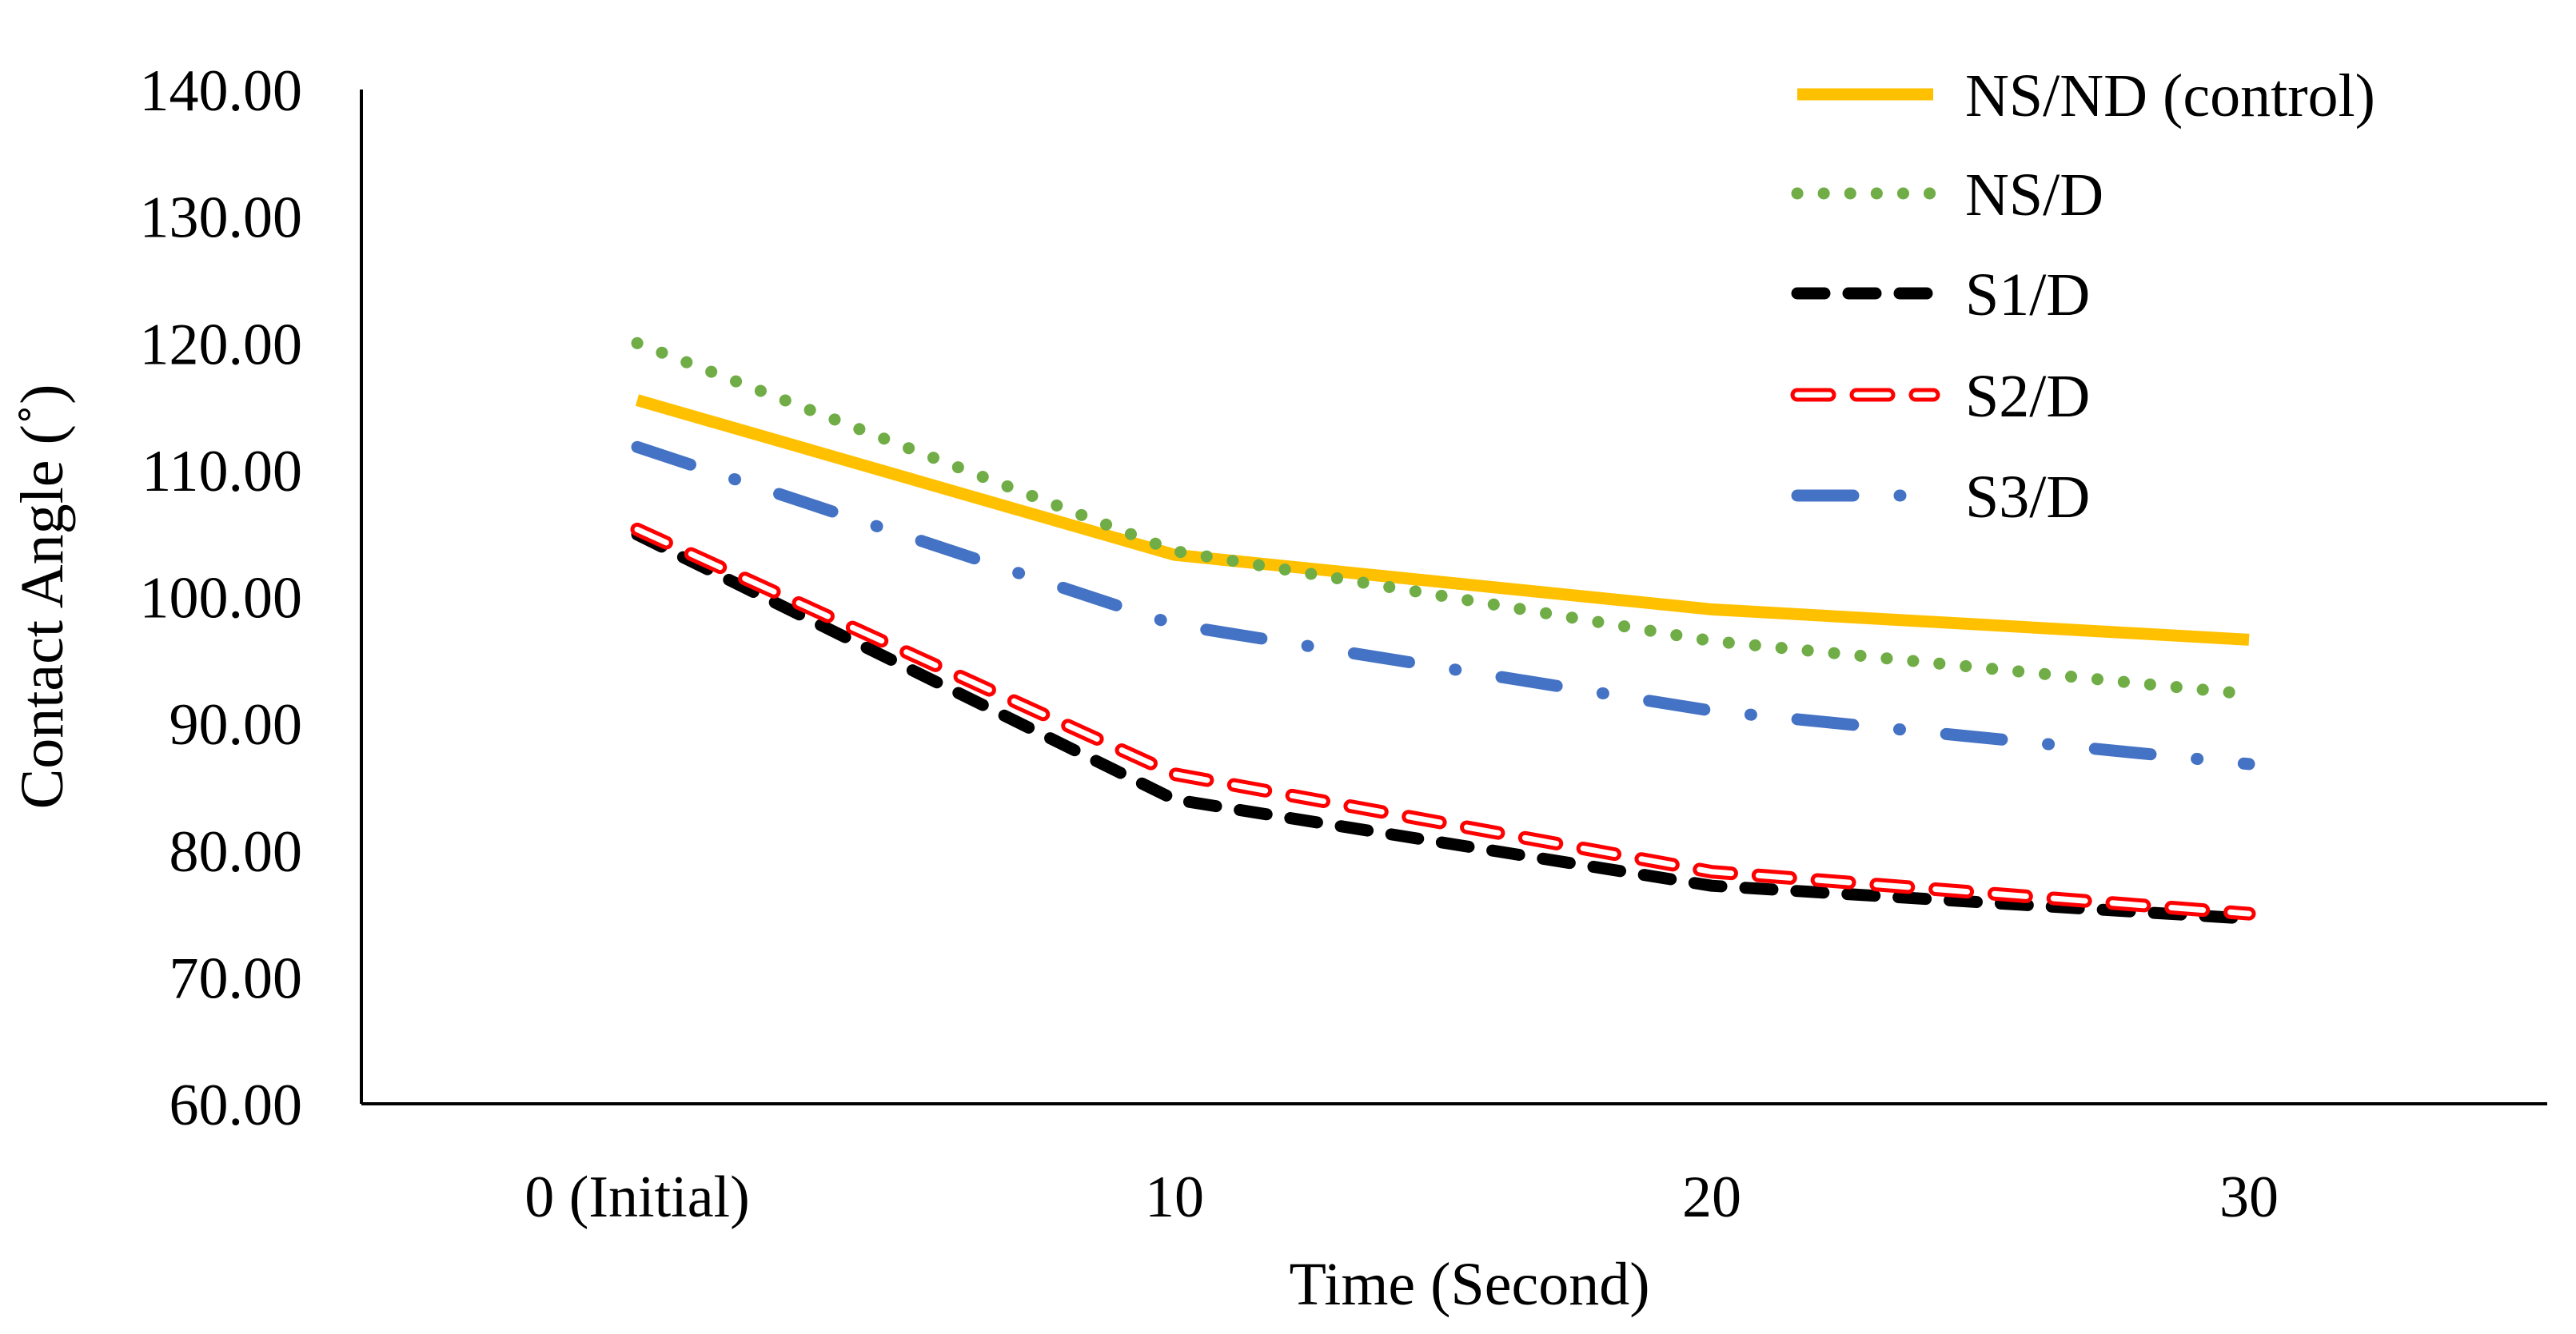  What do you see at coordinates (221, 344) in the screenshot?
I see `y-tick-label: 120.00` at bounding box center [221, 344].